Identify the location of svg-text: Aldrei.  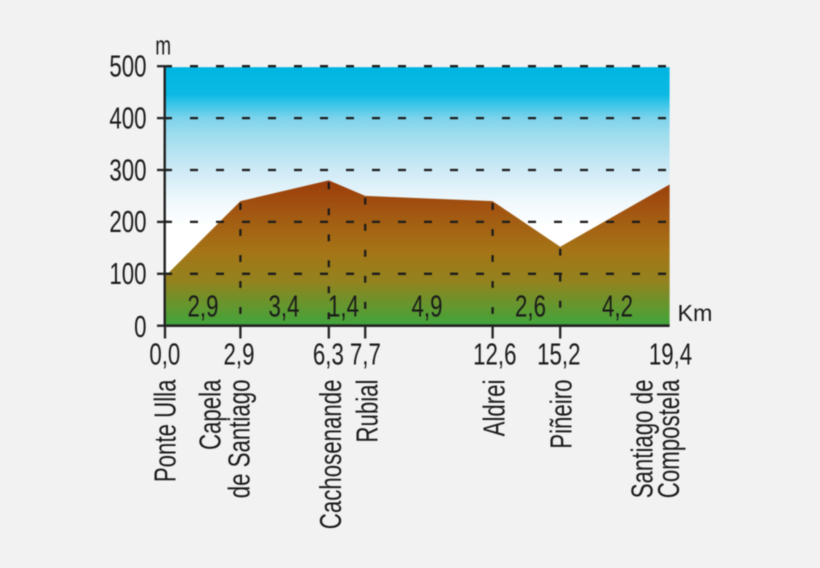
(494, 408).